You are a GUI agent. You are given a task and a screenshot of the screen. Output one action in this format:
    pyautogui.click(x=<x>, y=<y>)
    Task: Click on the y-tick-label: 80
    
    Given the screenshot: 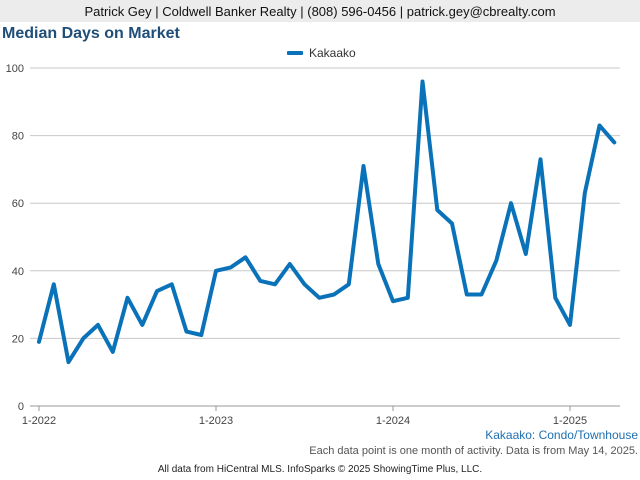 What is the action you would take?
    pyautogui.click(x=18, y=137)
    